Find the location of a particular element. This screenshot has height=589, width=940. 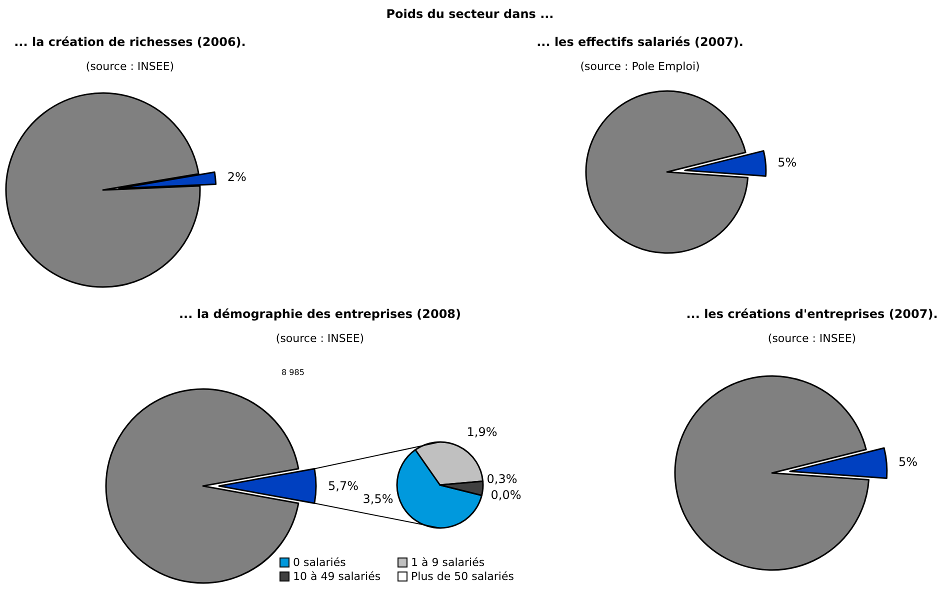

text: (source : Pole Emploi) is located at coordinates (640, 66).